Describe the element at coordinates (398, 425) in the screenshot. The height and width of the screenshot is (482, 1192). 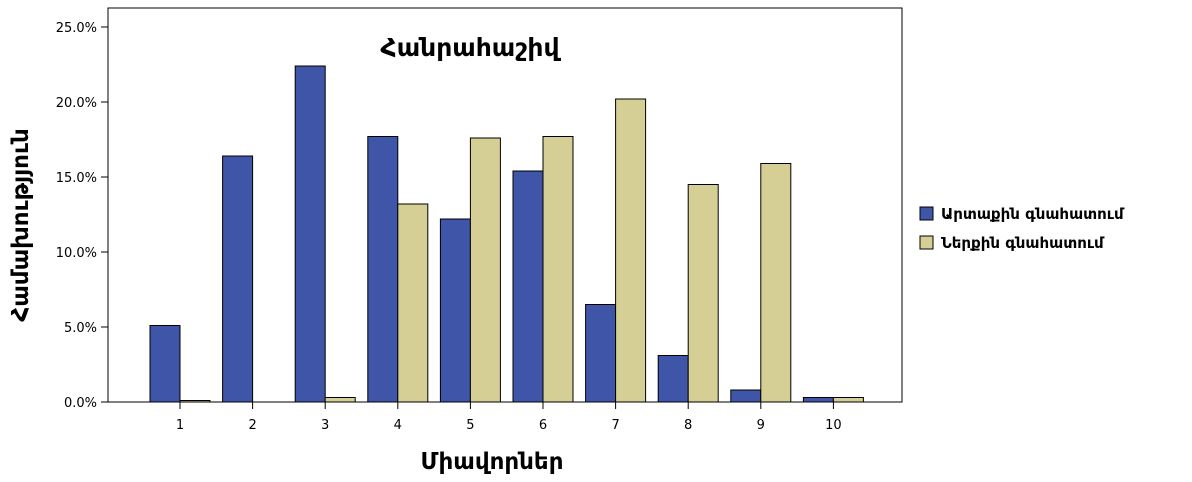
I see `x-tick-label: 4` at that location.